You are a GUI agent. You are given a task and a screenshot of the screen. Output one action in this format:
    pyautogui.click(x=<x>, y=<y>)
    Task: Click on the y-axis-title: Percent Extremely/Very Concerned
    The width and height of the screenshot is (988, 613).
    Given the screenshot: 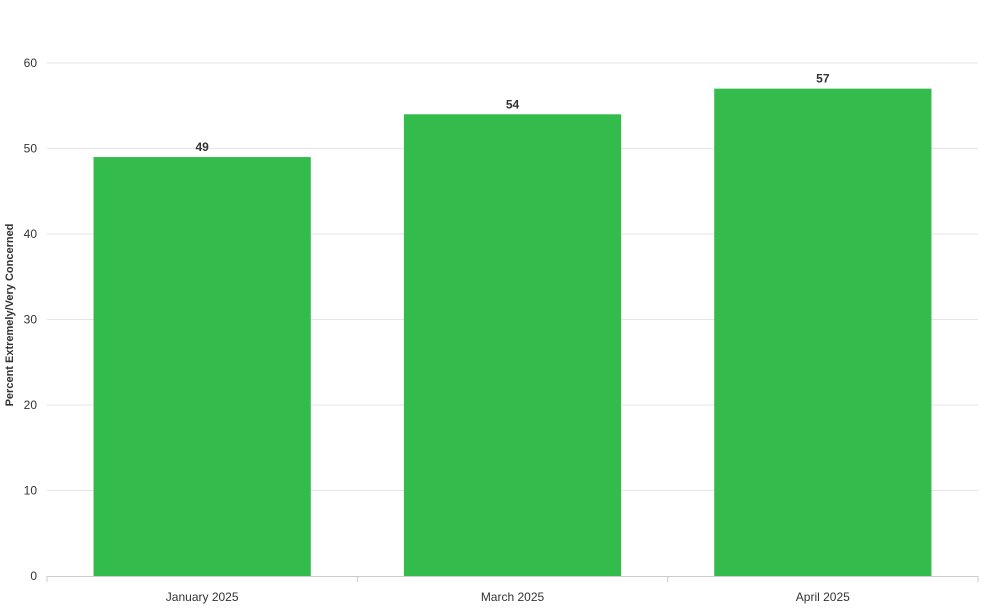 What is the action you would take?
    pyautogui.click(x=10, y=315)
    